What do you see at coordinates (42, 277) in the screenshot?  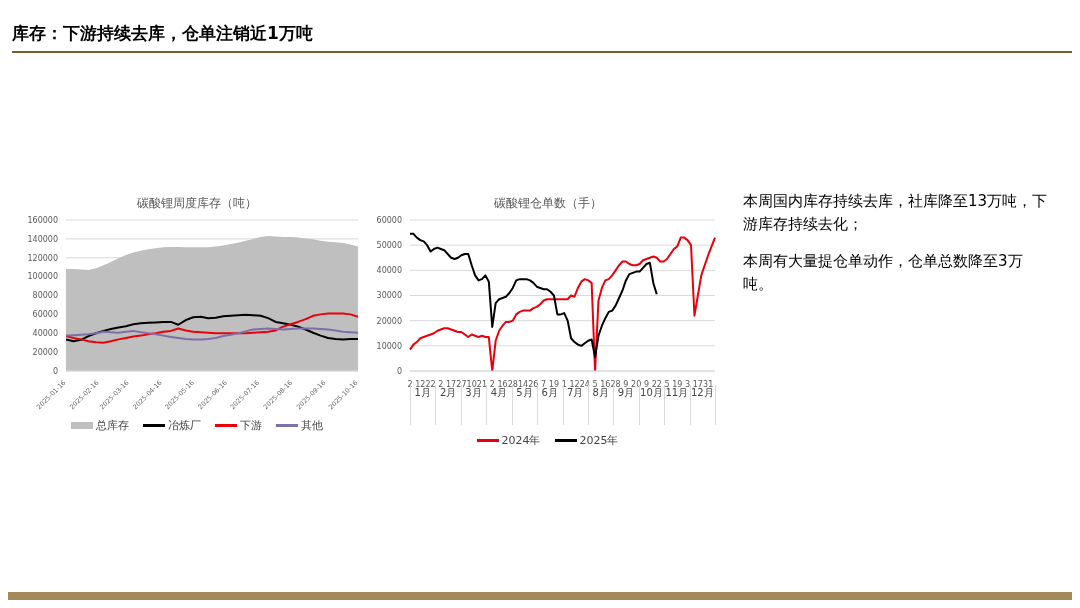 I see `y-tick-label: 100000` at bounding box center [42, 277].